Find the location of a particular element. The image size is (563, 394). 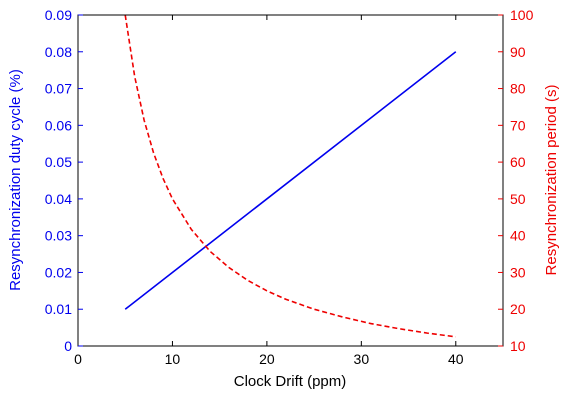

y-left-tick-label: 0.09 is located at coordinates (58, 15).